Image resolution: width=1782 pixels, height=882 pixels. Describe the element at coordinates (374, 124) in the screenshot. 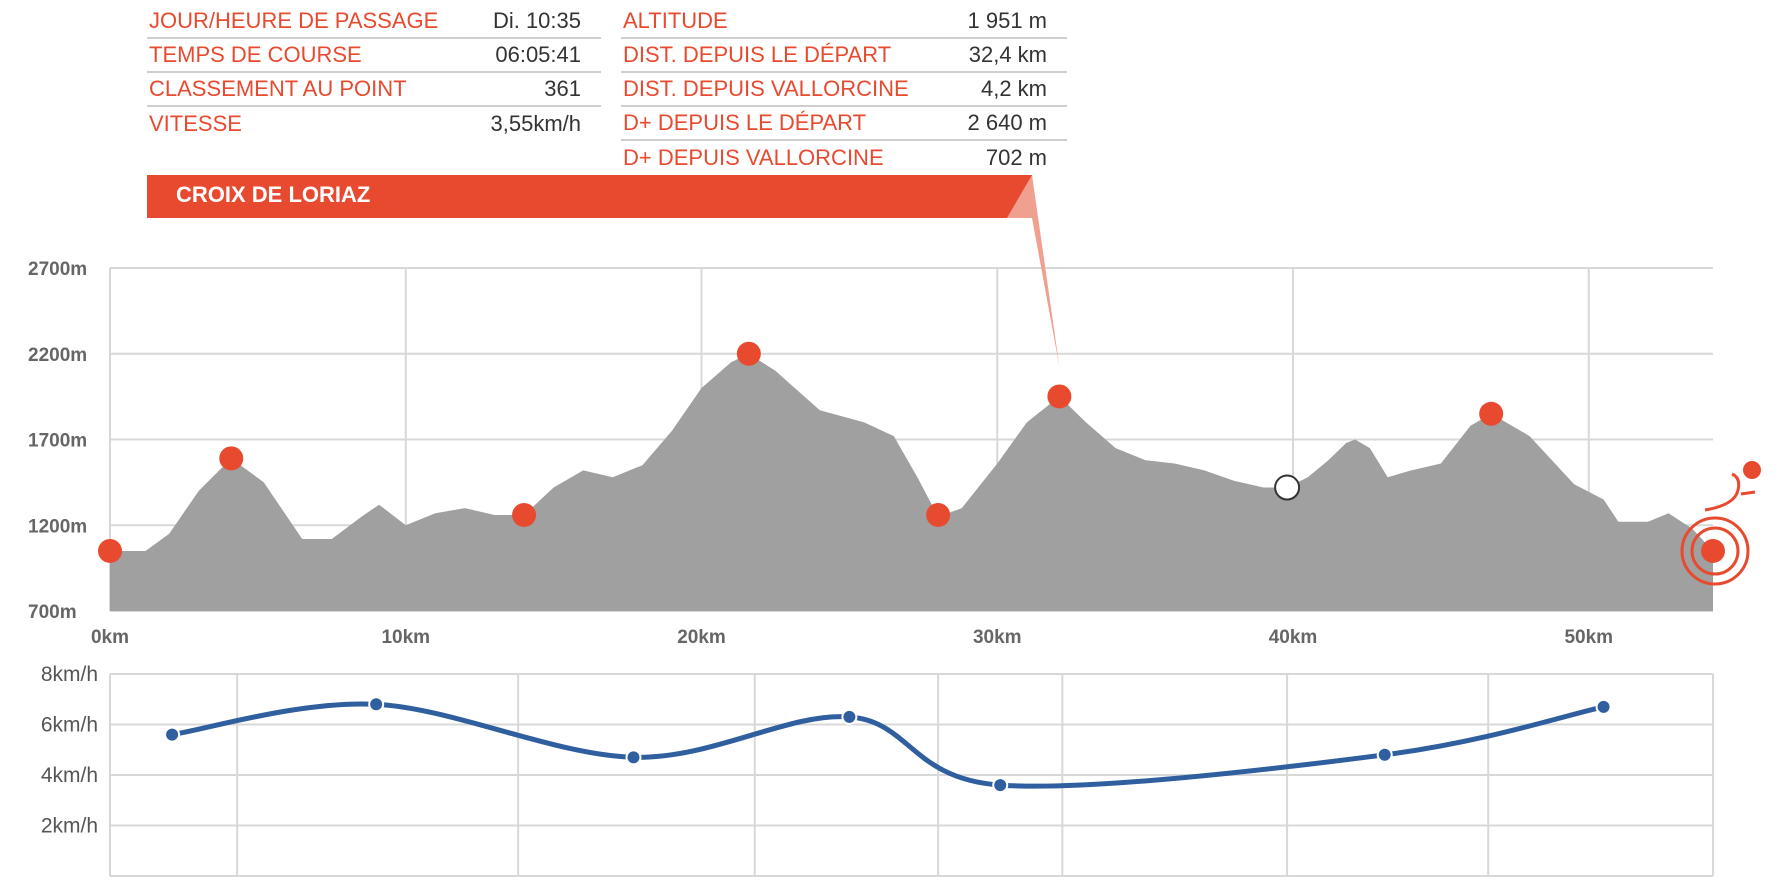

I see `info-row: VITESSE 3,55km/h` at that location.